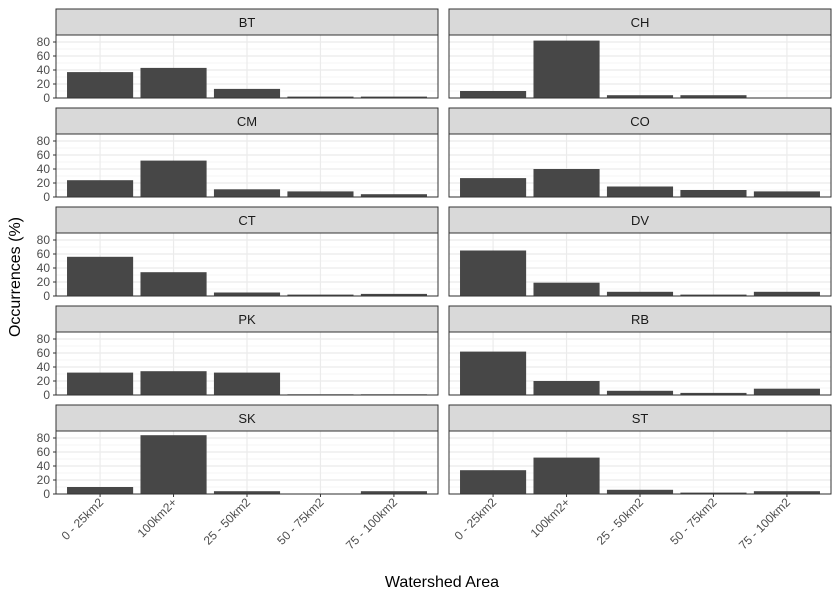 The height and width of the screenshot is (600, 840). I want to click on x-axis-title: Watershed Area, so click(442, 582).